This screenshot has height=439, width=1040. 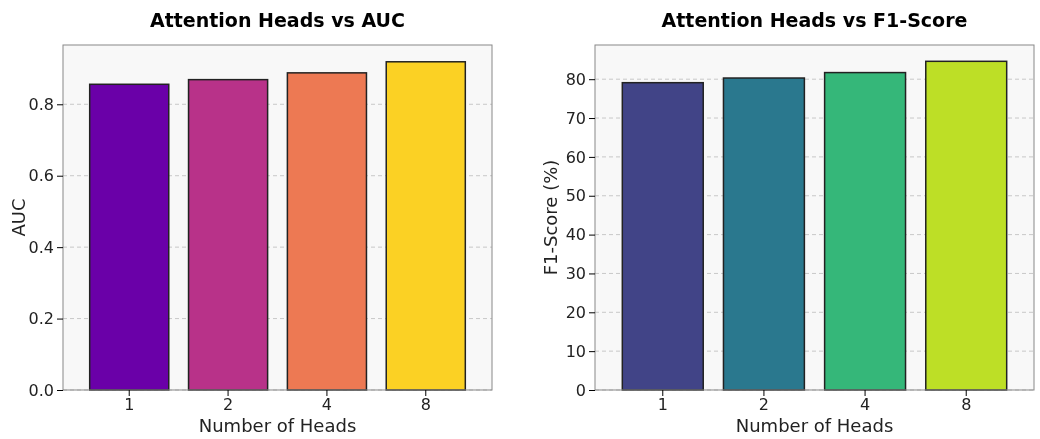 I want to click on y-axis-title: AUC, so click(x=18, y=217).